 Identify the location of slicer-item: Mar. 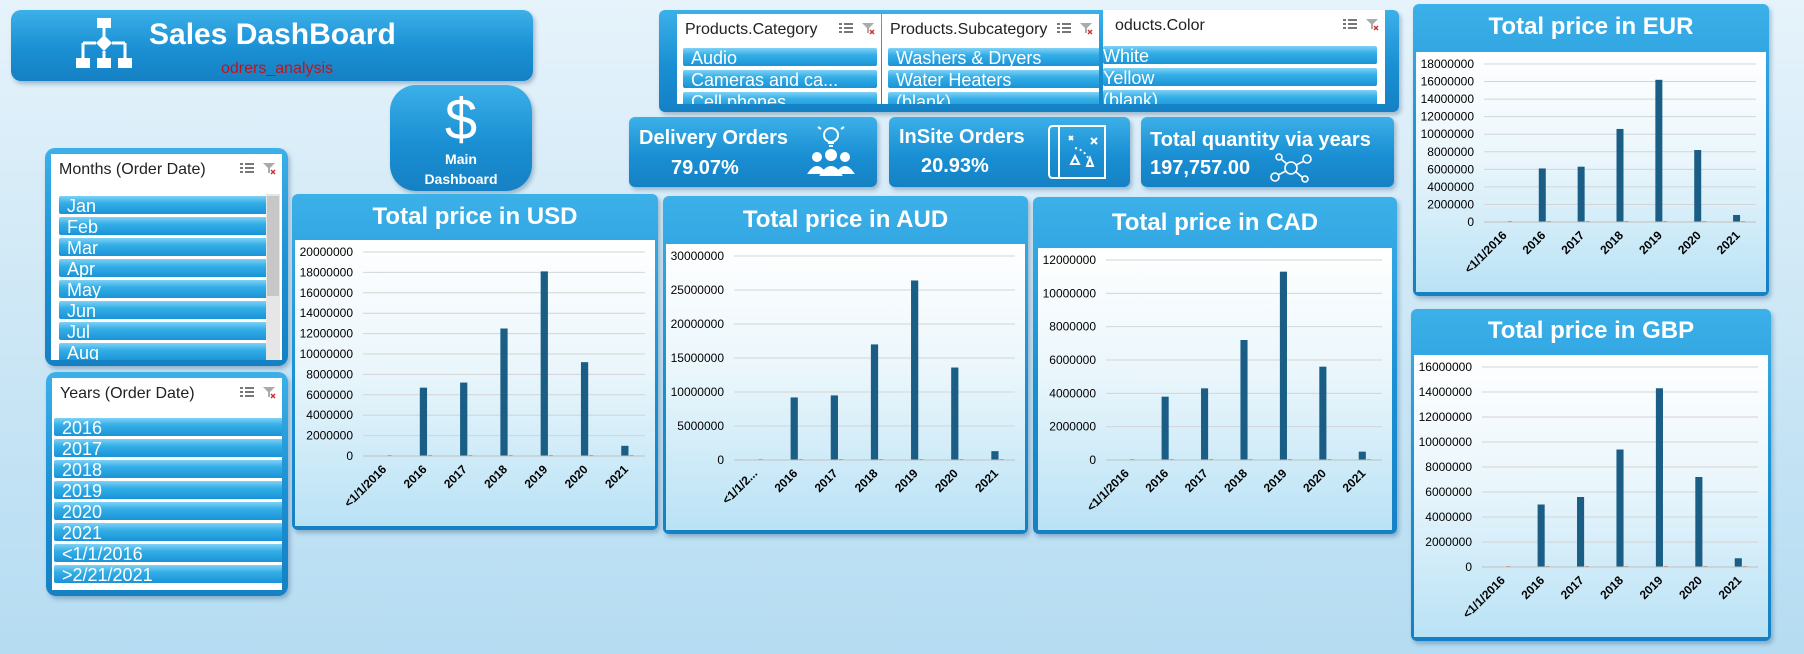
(167, 247).